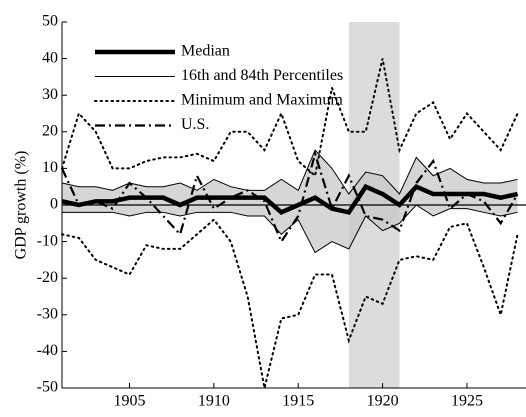 This screenshot has height=417, width=526. I want to click on y-tick-label: -20, so click(47, 277).